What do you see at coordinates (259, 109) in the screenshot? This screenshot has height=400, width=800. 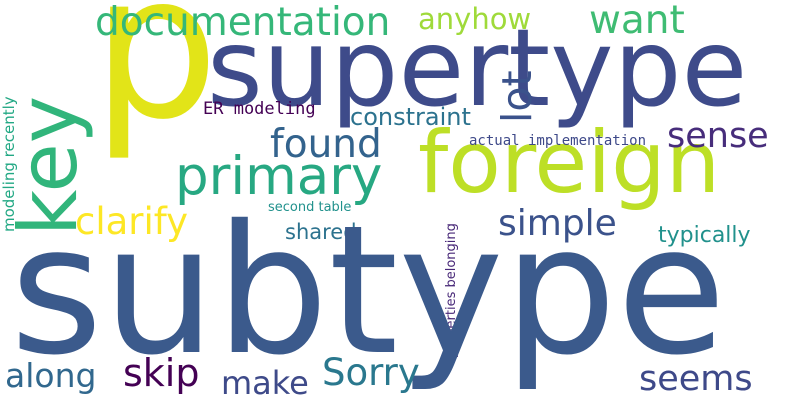 I see `word-er-modeling: ER modeling` at bounding box center [259, 109].